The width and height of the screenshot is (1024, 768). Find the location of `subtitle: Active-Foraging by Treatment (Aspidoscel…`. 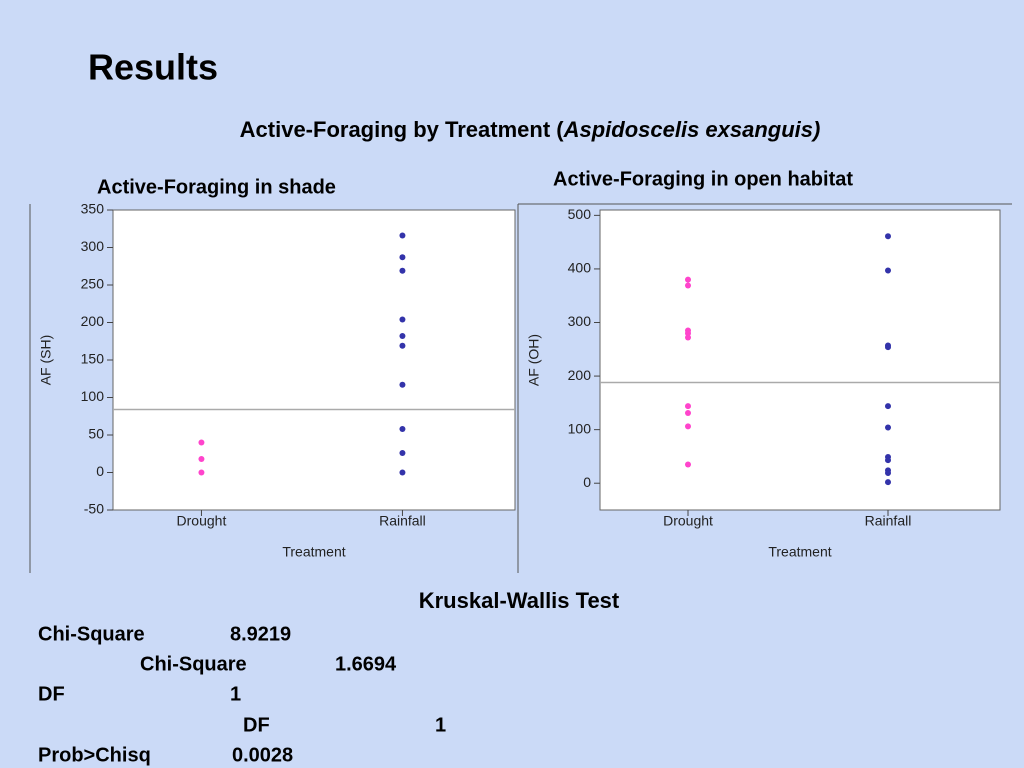

subtitle: Active-Foraging by Treatment (Aspidoscel… is located at coordinates (530, 129).